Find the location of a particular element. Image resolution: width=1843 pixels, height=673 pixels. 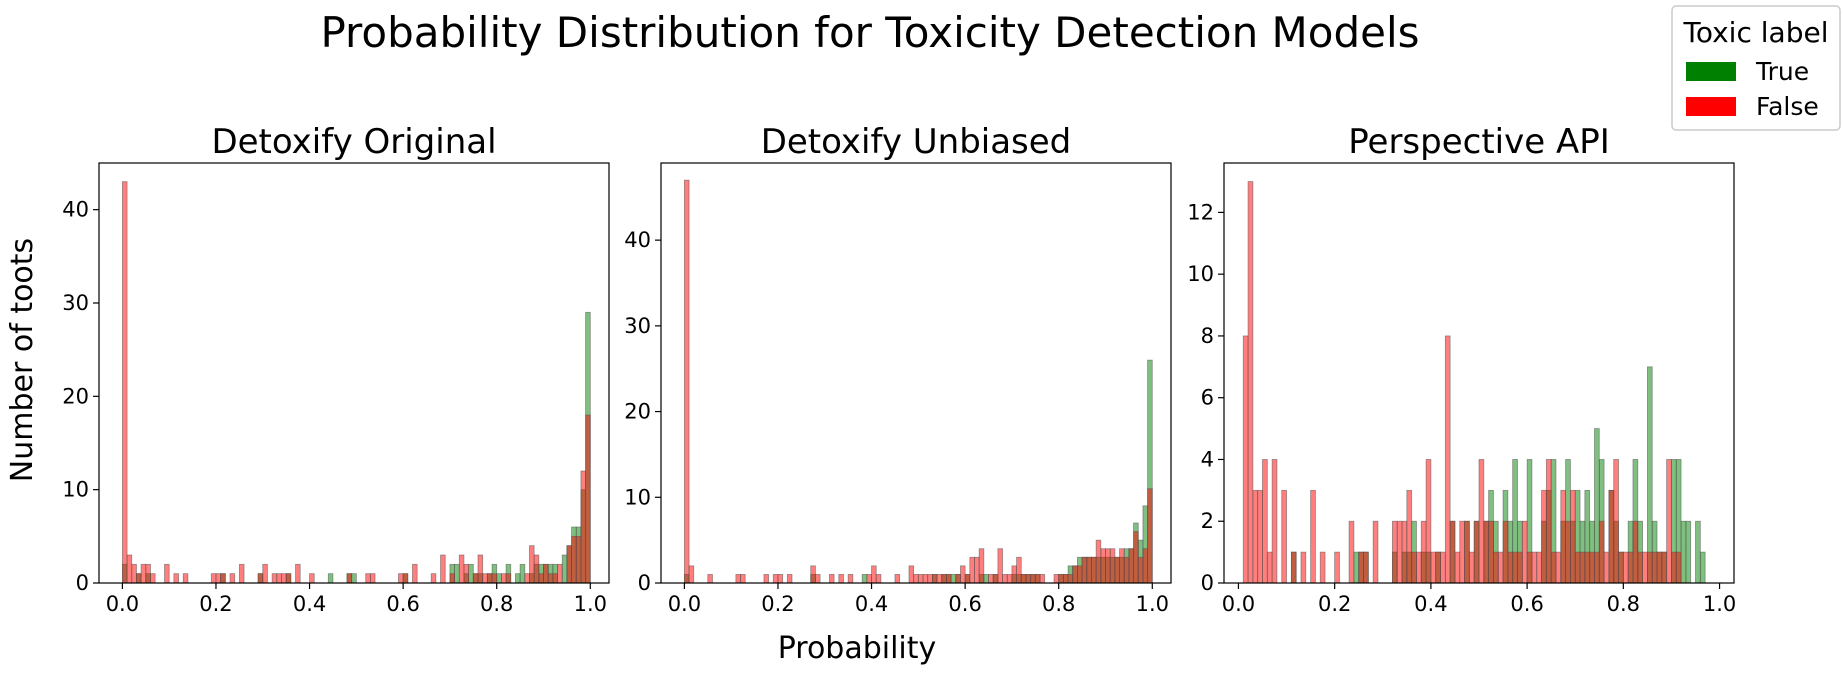

y-tick-label: 6 is located at coordinates (1207, 398).